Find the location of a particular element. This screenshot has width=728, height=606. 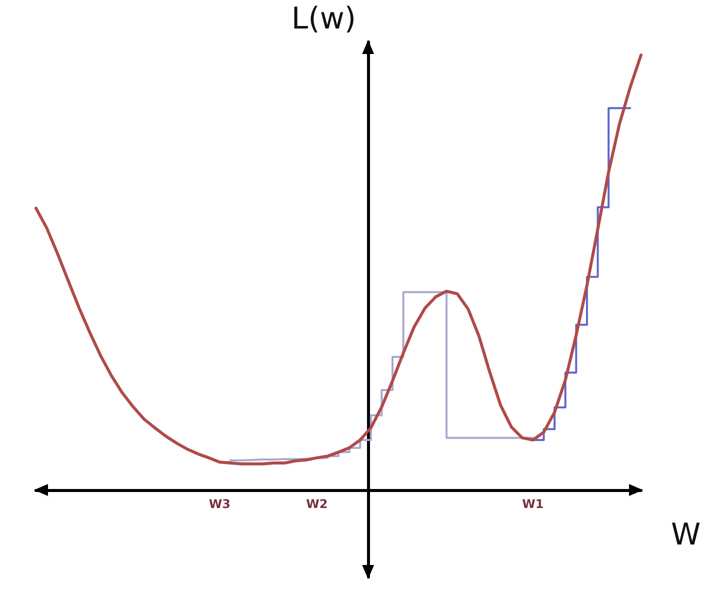

y-axis-title: L(w) is located at coordinates (323, 19).